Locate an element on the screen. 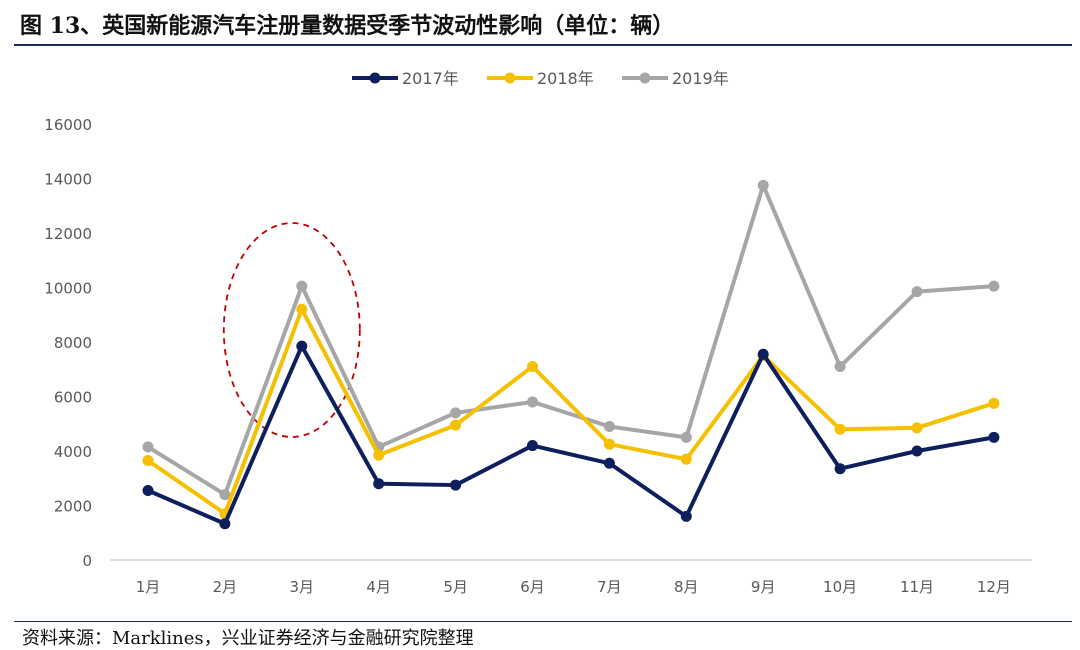  legend-label: 2018年 is located at coordinates (565, 78).